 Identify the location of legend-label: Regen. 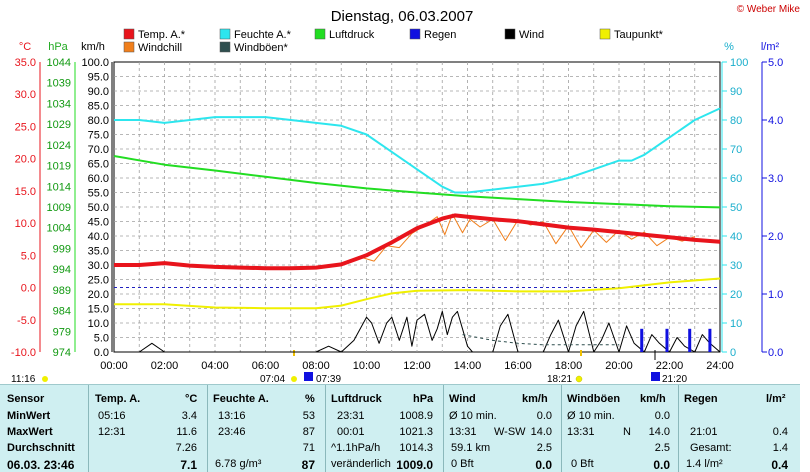
(440, 35).